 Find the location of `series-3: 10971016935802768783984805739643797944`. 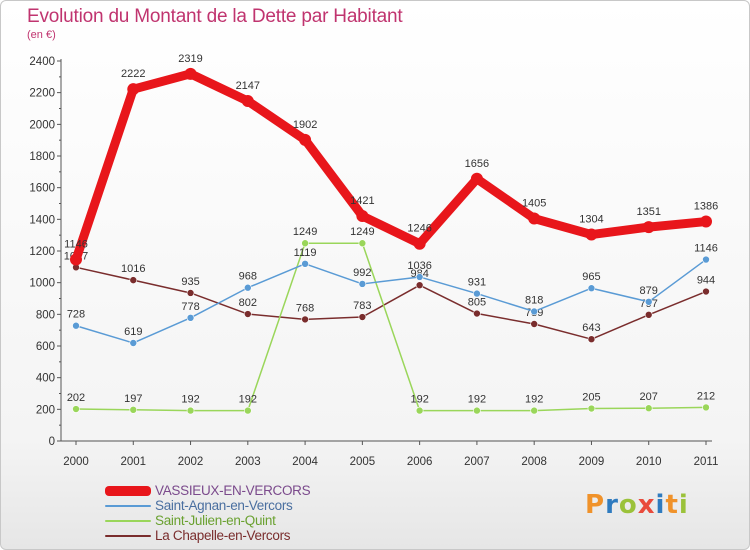

series-3: 10971016935802768783984805739643797944 is located at coordinates (389, 296).